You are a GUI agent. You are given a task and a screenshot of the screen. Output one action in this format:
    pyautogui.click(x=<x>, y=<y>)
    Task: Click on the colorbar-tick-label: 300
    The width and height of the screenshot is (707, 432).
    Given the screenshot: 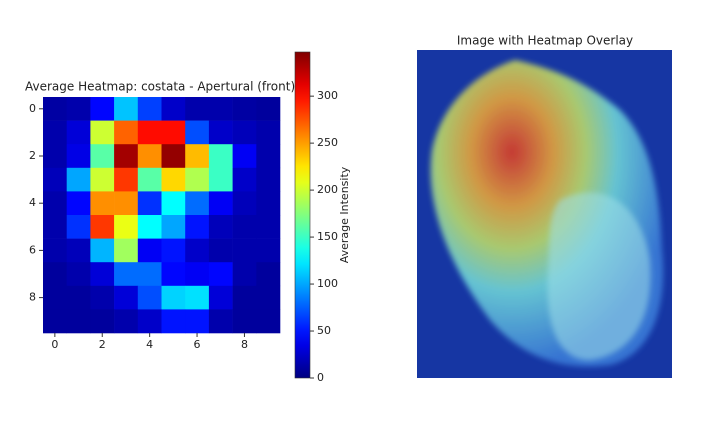 What is the action you would take?
    pyautogui.click(x=327, y=95)
    